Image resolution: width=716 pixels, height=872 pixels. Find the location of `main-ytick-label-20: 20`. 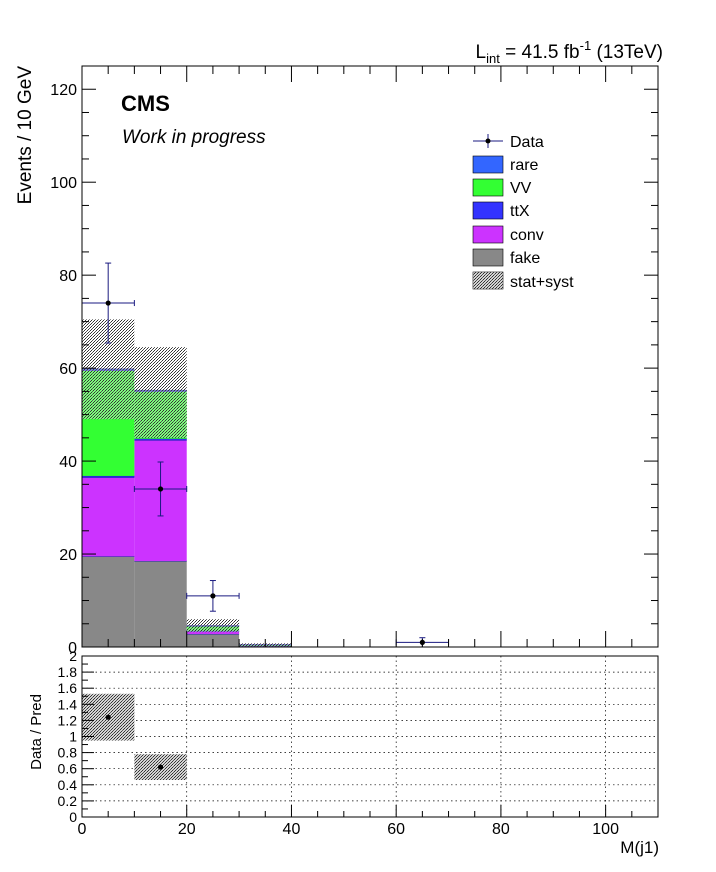

main-ytick-label-20: 20 is located at coordinates (68, 555).